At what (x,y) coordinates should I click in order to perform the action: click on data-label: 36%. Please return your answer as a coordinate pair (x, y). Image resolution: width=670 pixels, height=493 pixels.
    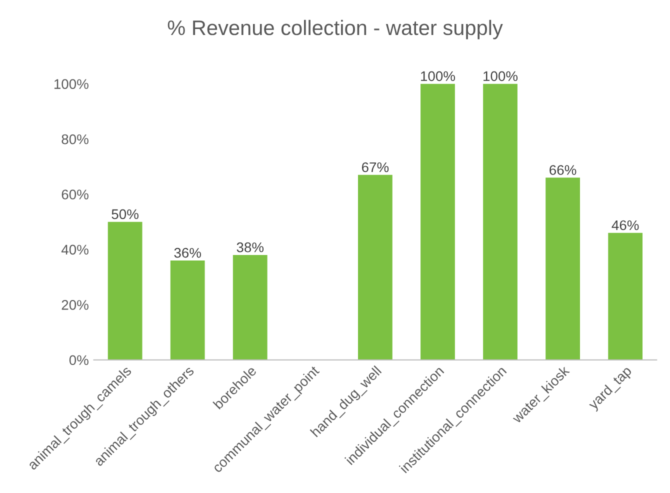
    Looking at the image, I should click on (188, 253).